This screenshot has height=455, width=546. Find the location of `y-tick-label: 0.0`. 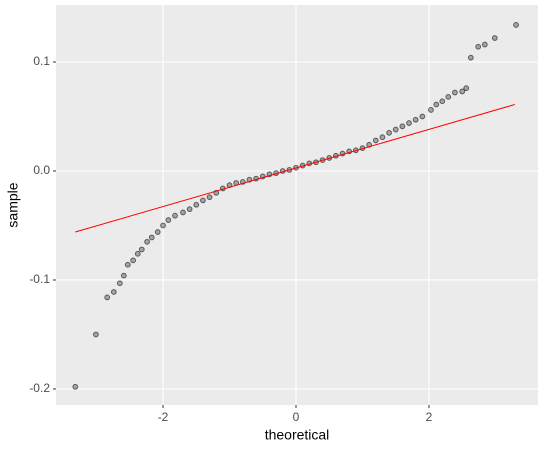

y-tick-label: 0.0 is located at coordinates (41, 170).